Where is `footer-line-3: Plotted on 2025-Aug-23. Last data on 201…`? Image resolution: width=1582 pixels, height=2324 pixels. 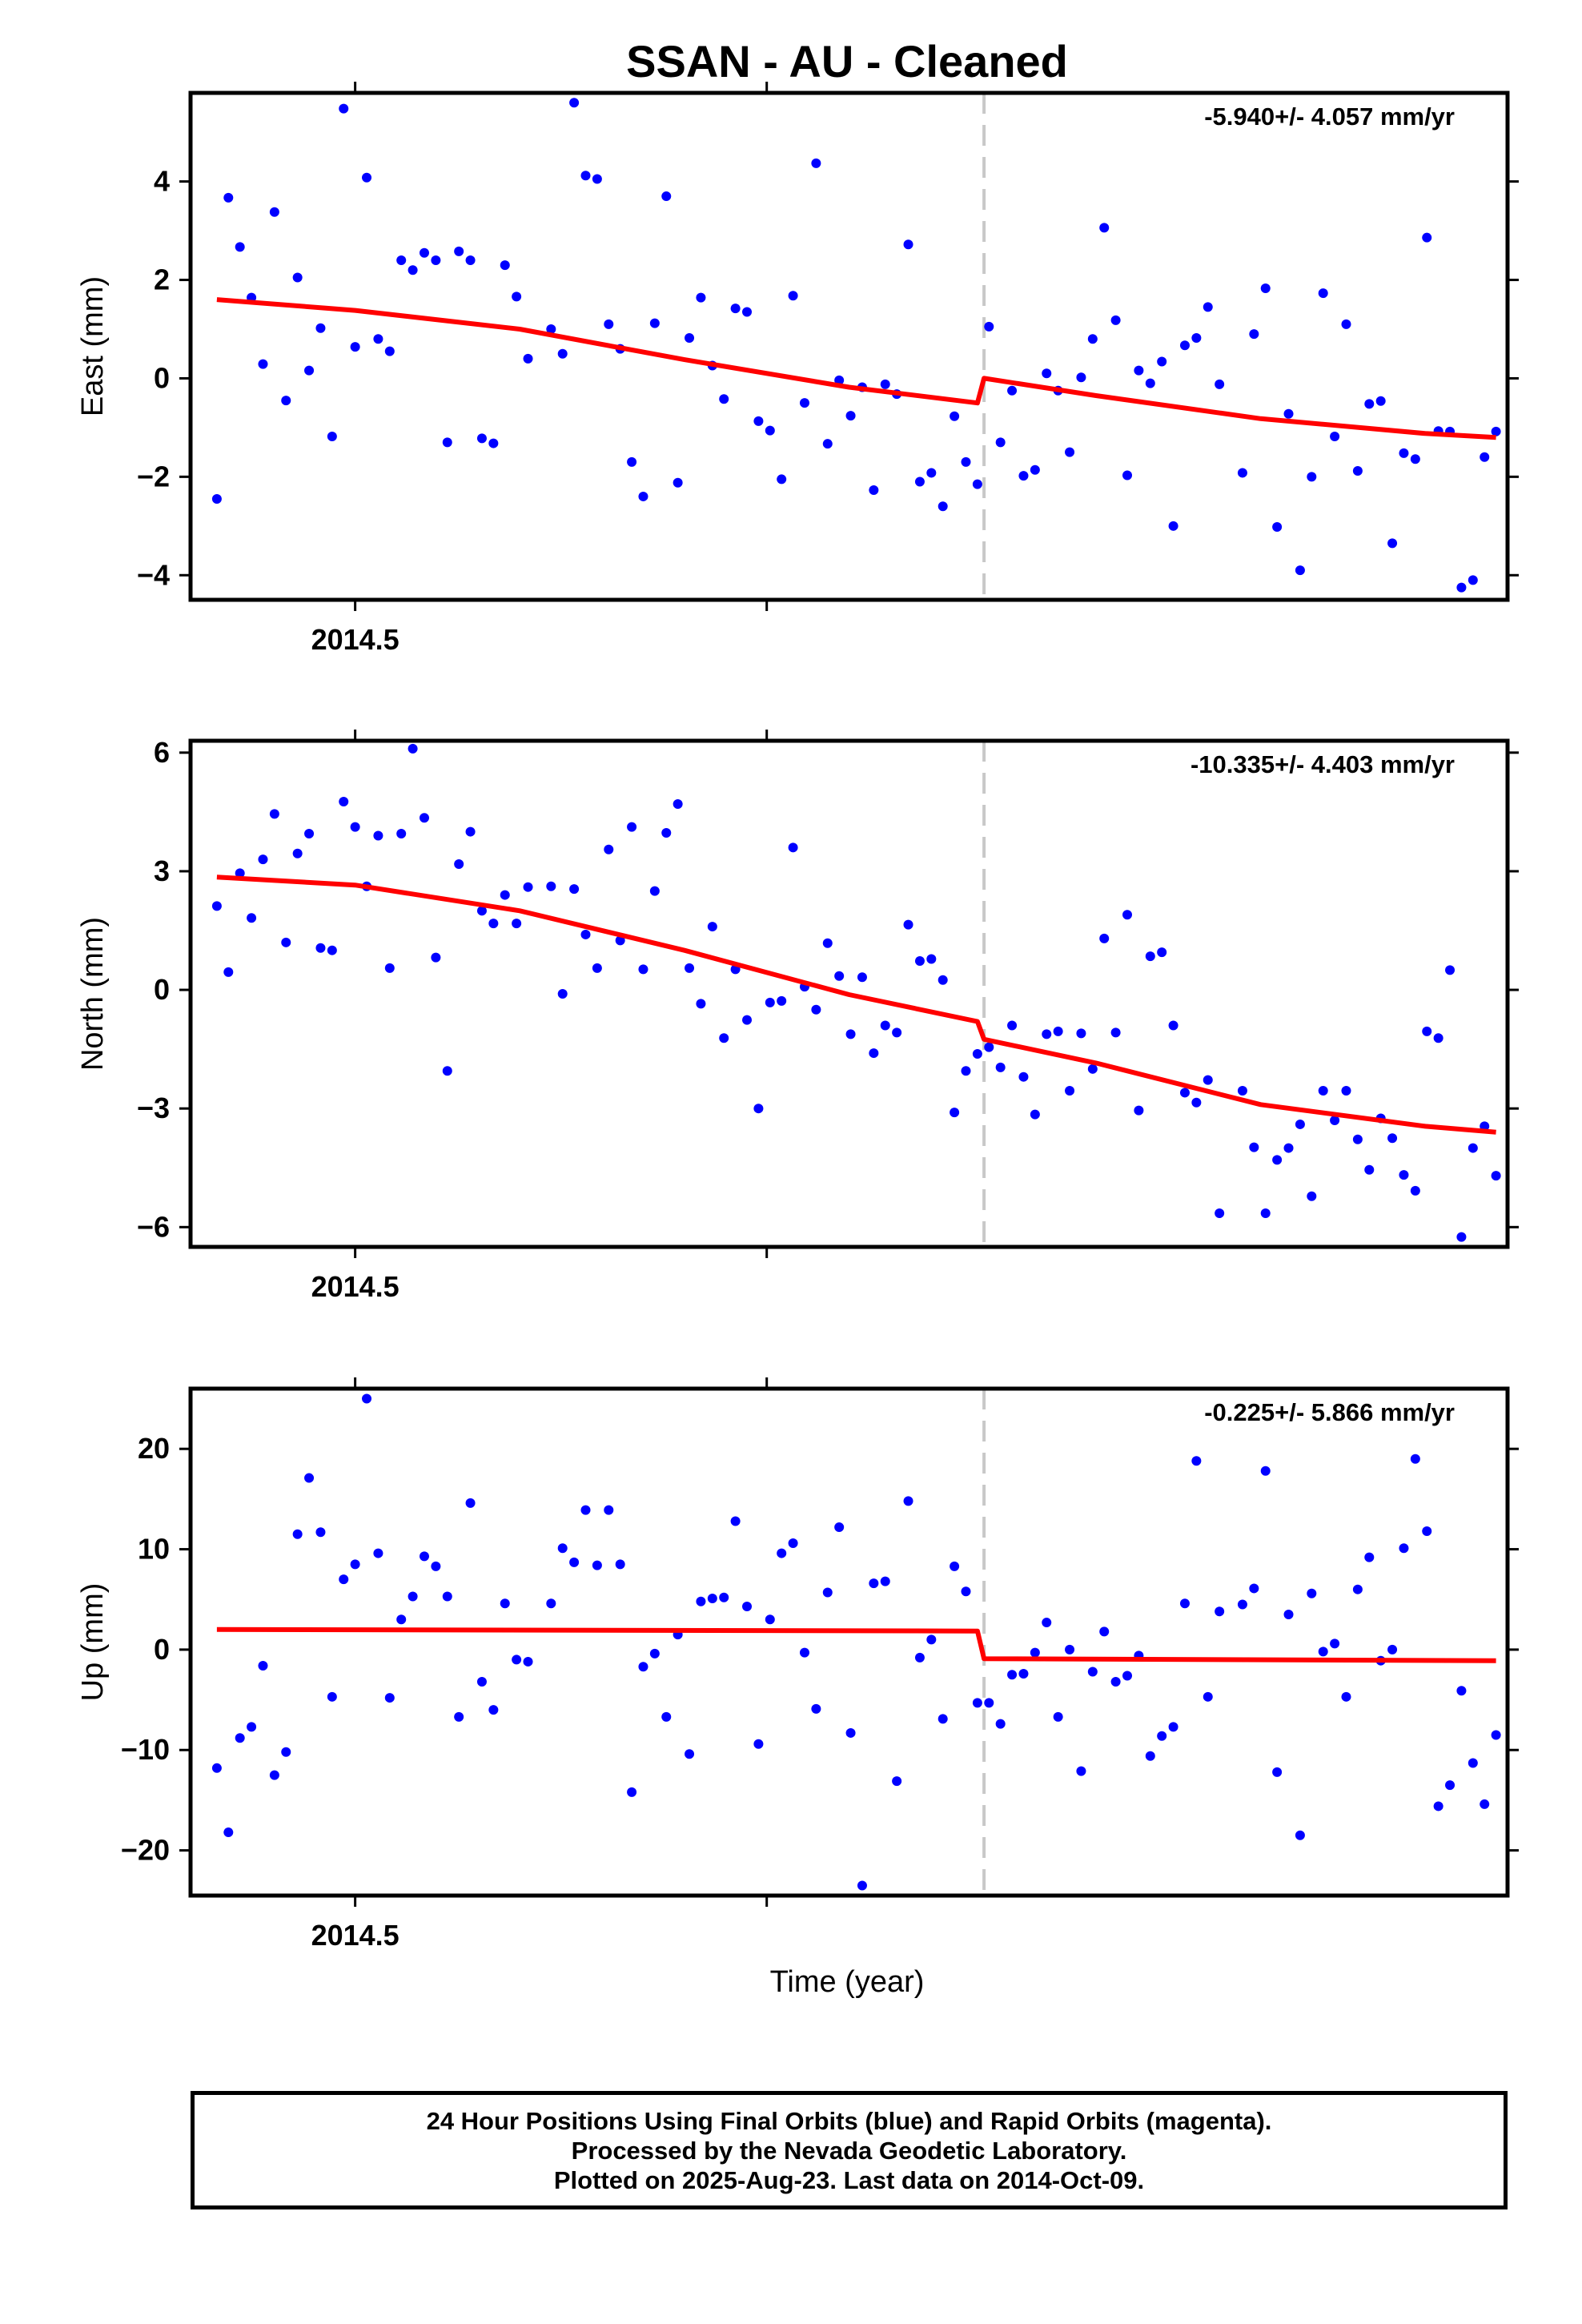
footer-line-3: Plotted on 2025-Aug-23. Last data on 201… is located at coordinates (849, 2179).